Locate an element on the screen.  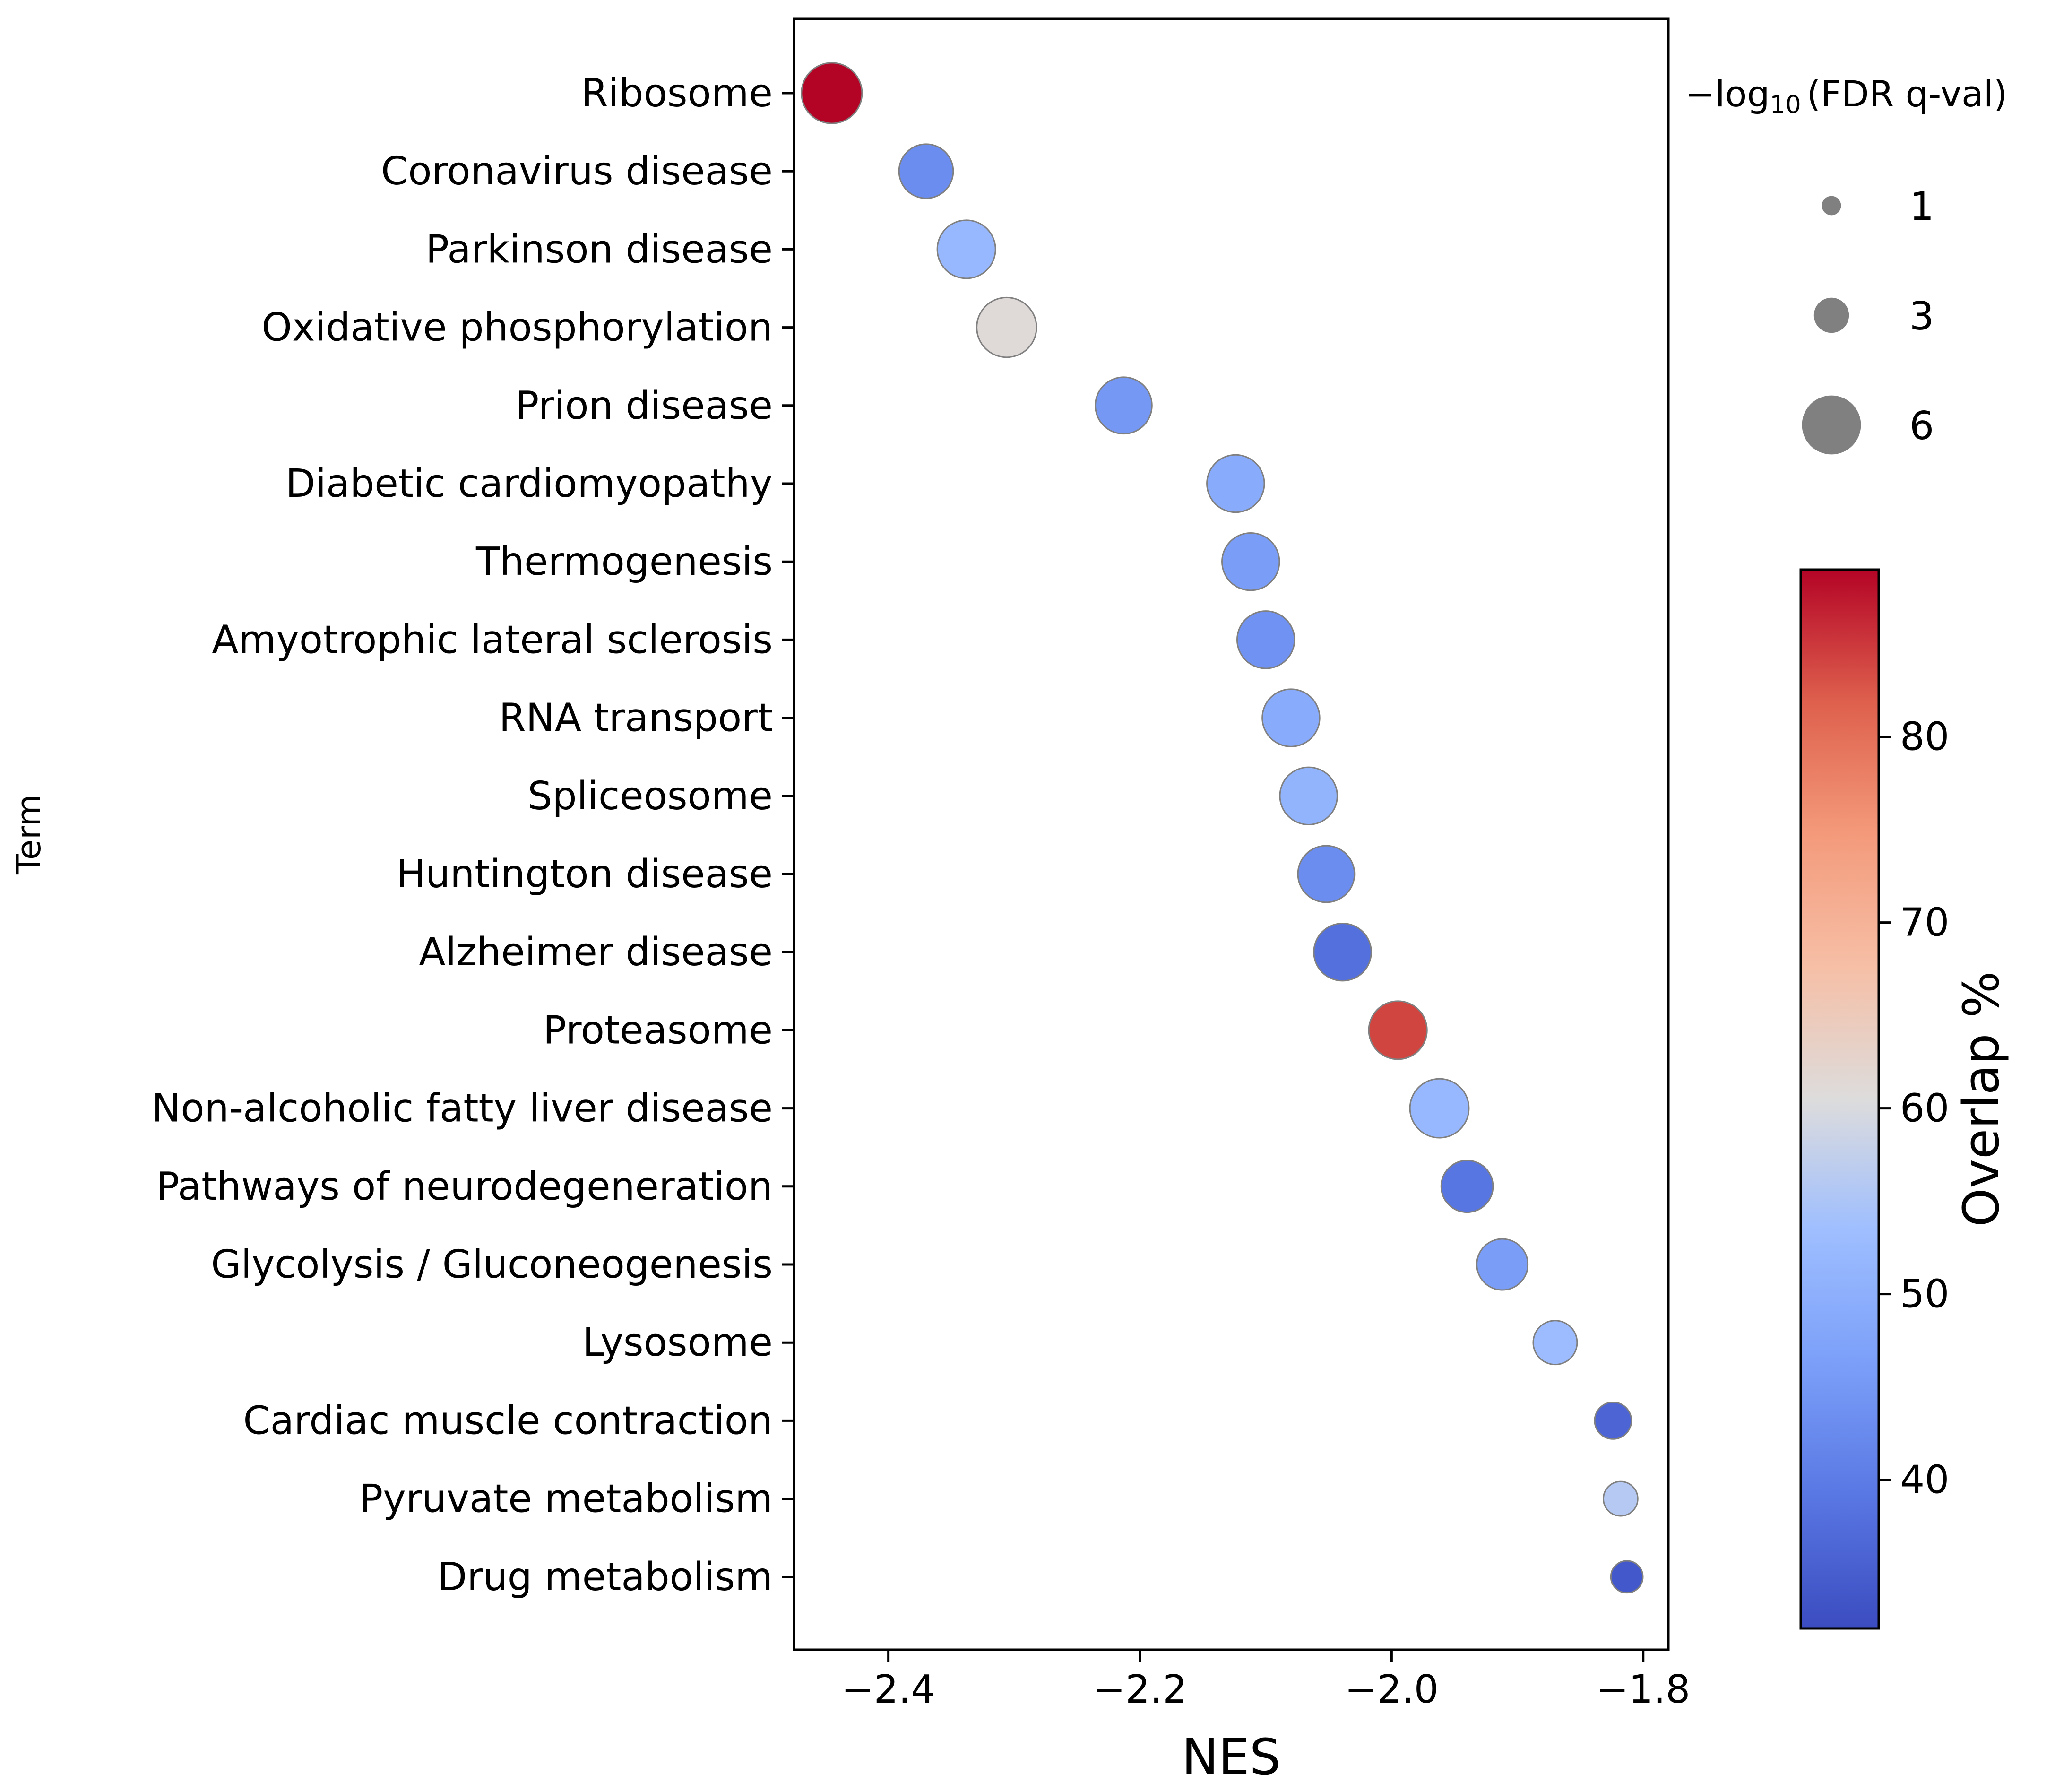
colorbar-gradient is located at coordinates (1840, 1099).